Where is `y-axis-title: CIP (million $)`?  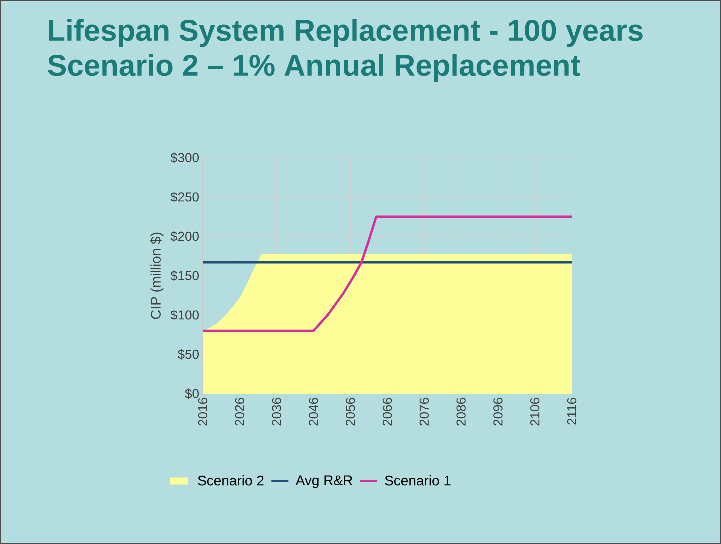 y-axis-title: CIP (million $) is located at coordinates (157, 276).